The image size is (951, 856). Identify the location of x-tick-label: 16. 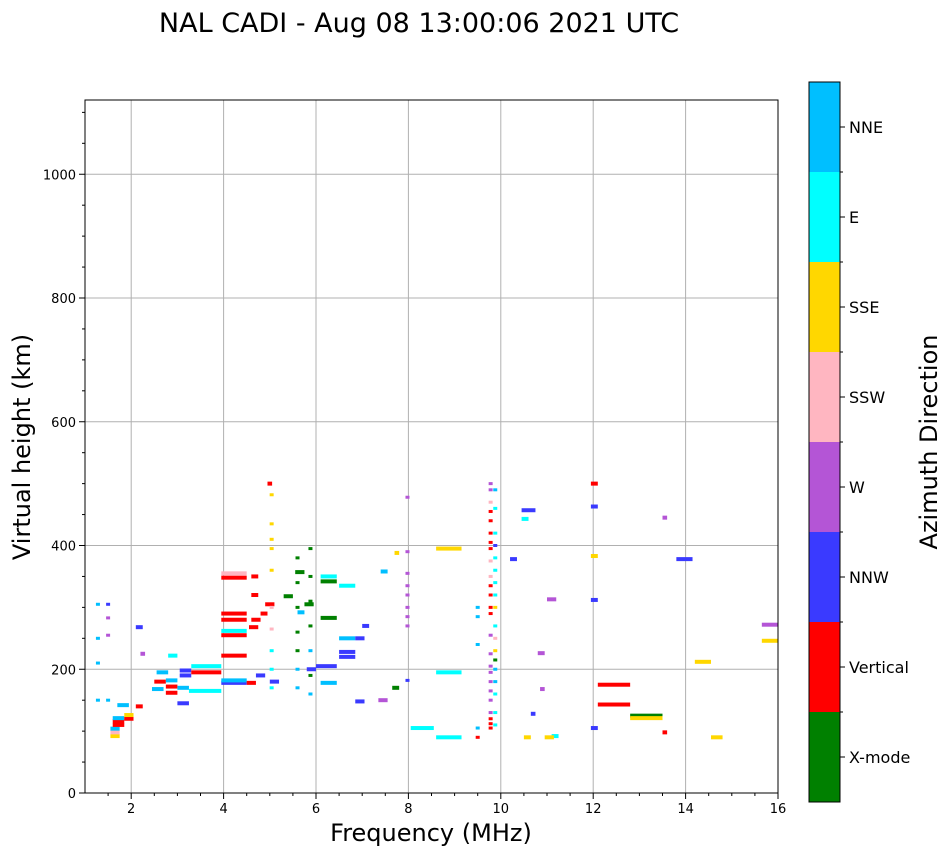
(778, 809).